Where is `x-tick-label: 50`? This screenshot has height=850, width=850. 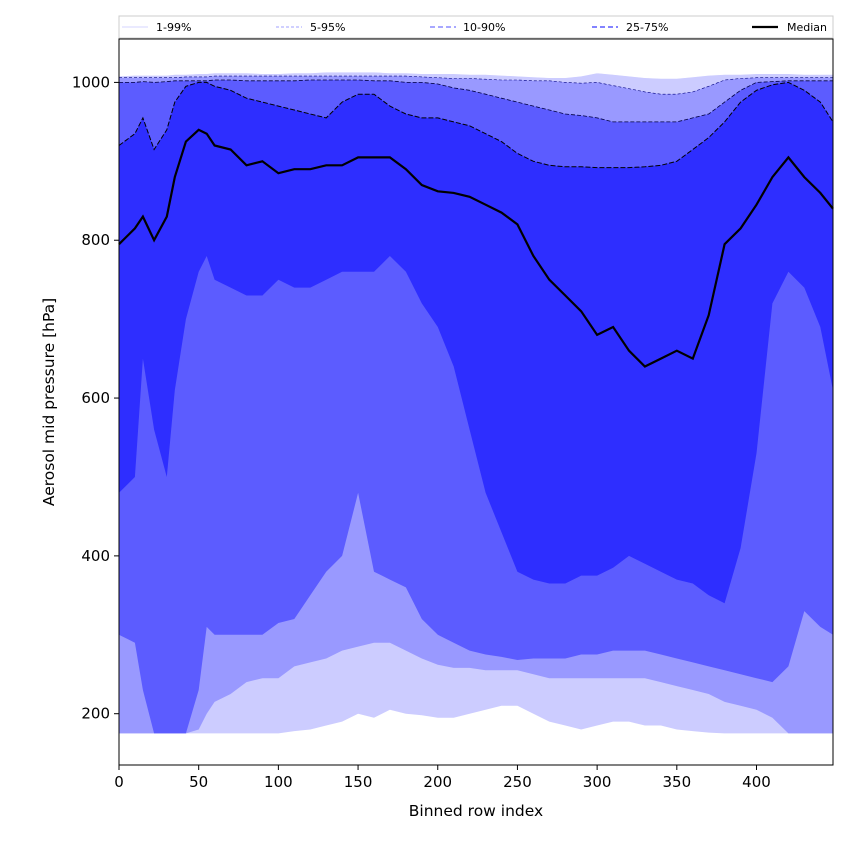 x-tick-label: 50 is located at coordinates (198, 782).